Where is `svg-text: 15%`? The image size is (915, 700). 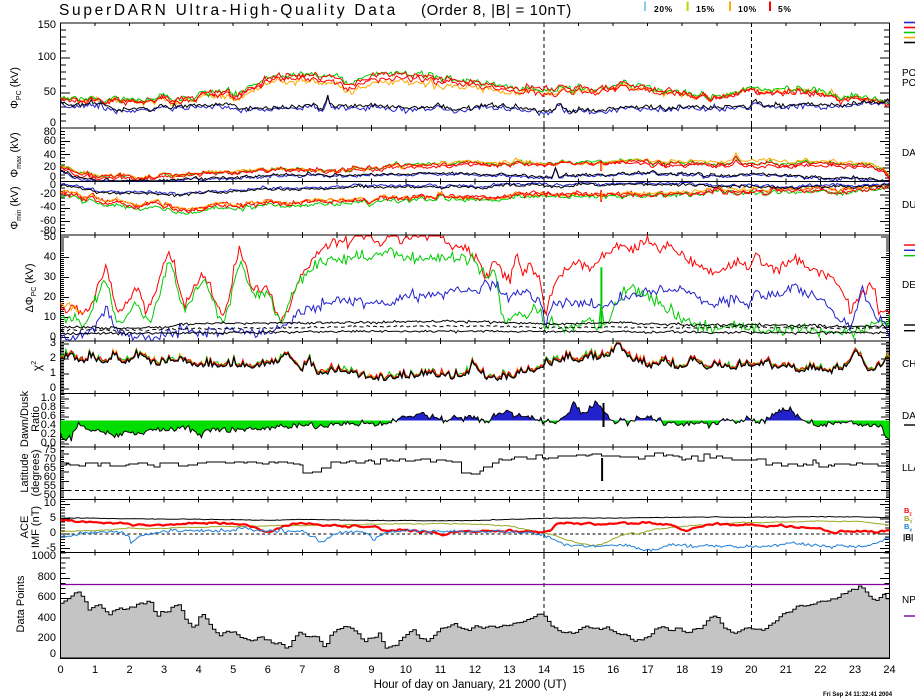
svg-text: 15% is located at coordinates (705, 9).